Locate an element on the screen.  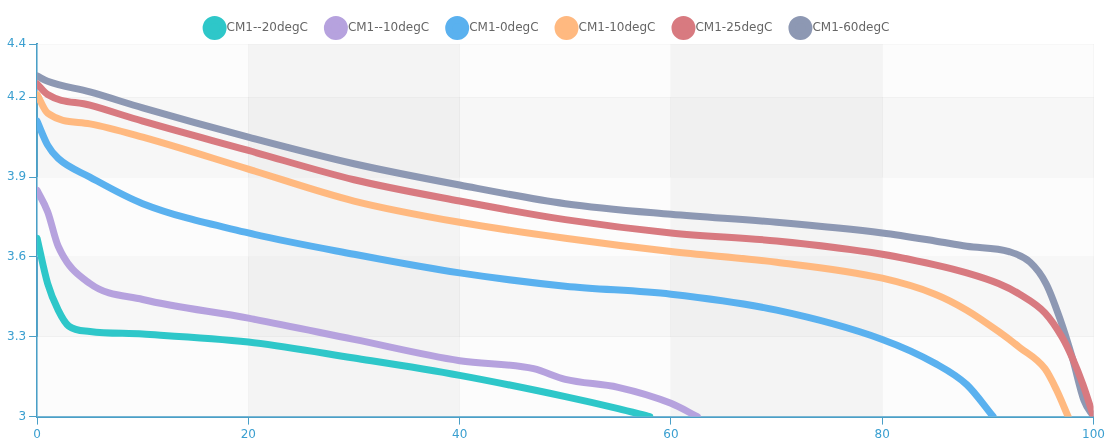
y-tick-label: 4.4 is located at coordinates (16, 43).